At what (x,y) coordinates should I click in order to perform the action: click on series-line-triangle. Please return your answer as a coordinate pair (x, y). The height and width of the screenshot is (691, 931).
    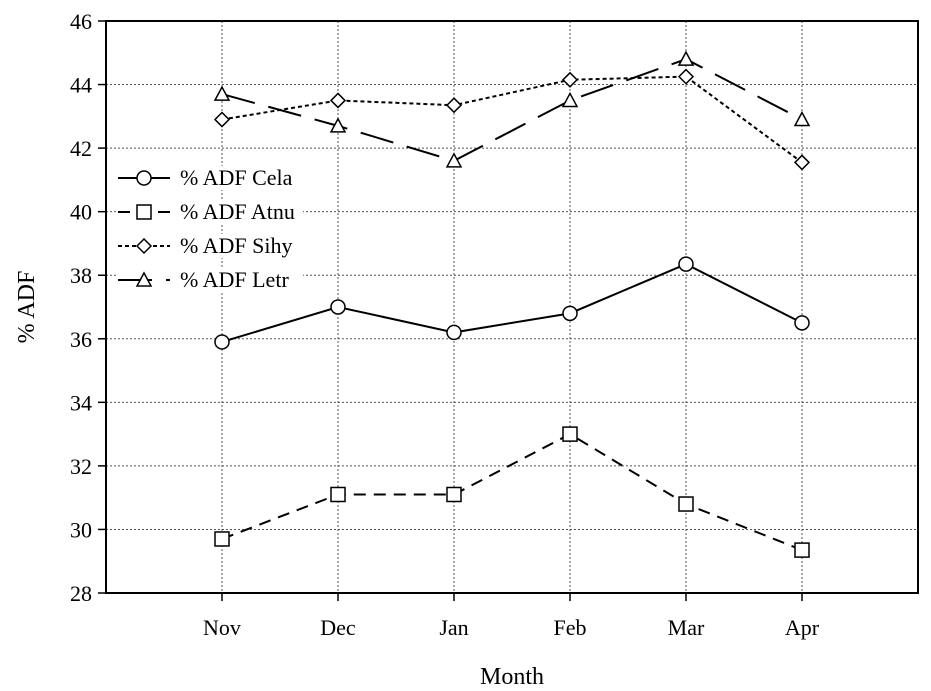
    Looking at the image, I should click on (512, 110).